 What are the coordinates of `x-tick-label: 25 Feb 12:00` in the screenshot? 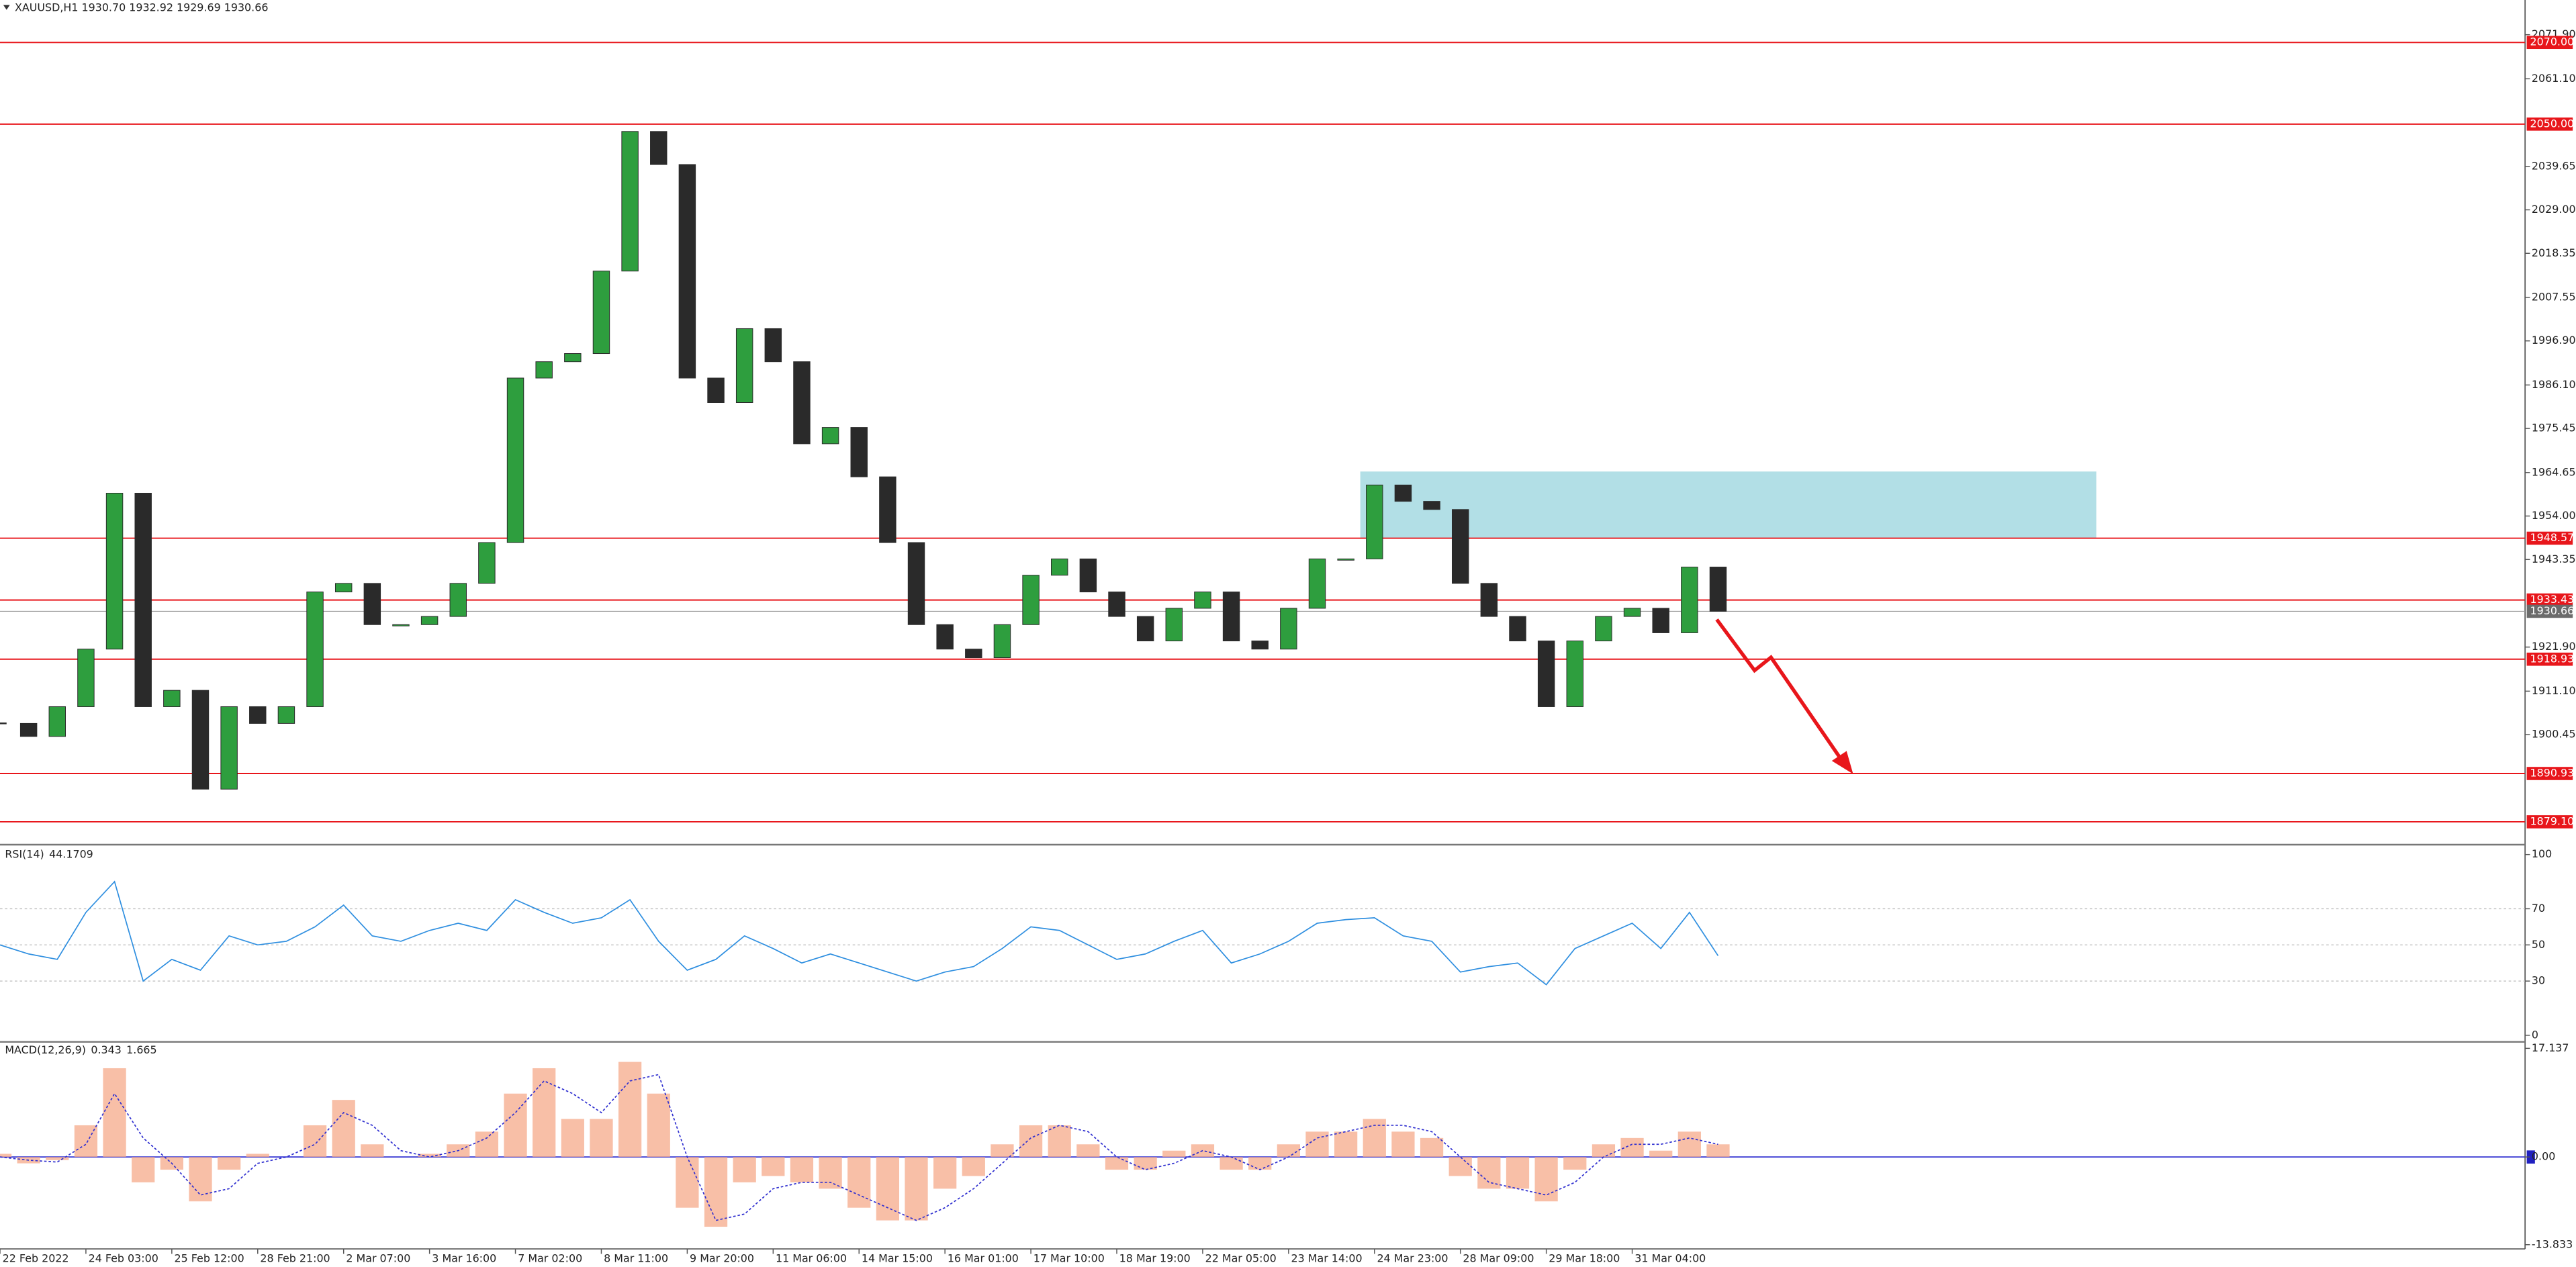 It's located at (209, 1258).